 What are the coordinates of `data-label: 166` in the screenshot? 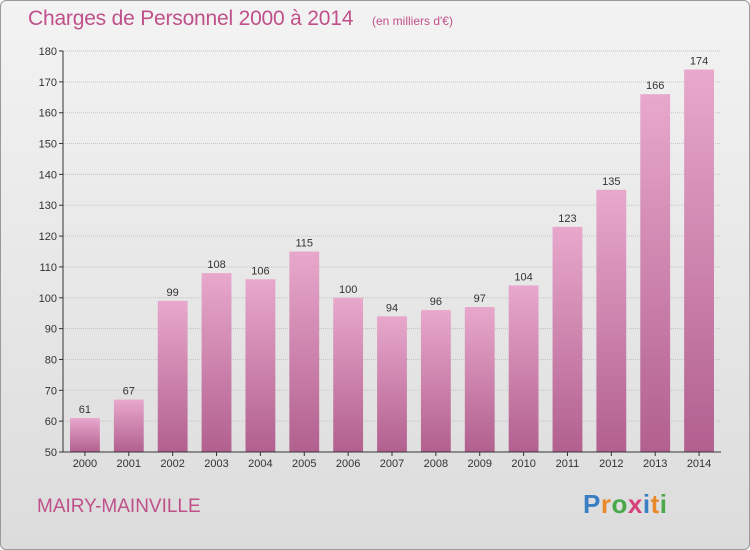 It's located at (655, 86).